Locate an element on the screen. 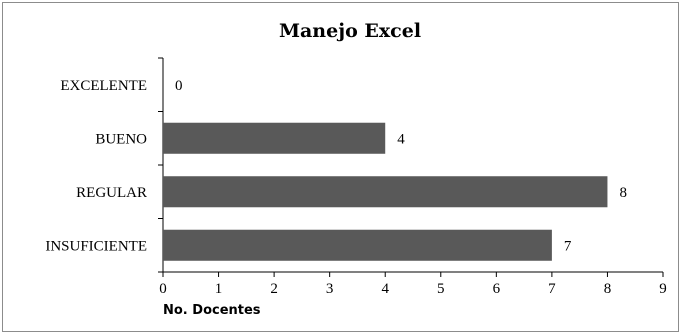 The width and height of the screenshot is (683, 336). x-tick-label: 7 is located at coordinates (552, 289).